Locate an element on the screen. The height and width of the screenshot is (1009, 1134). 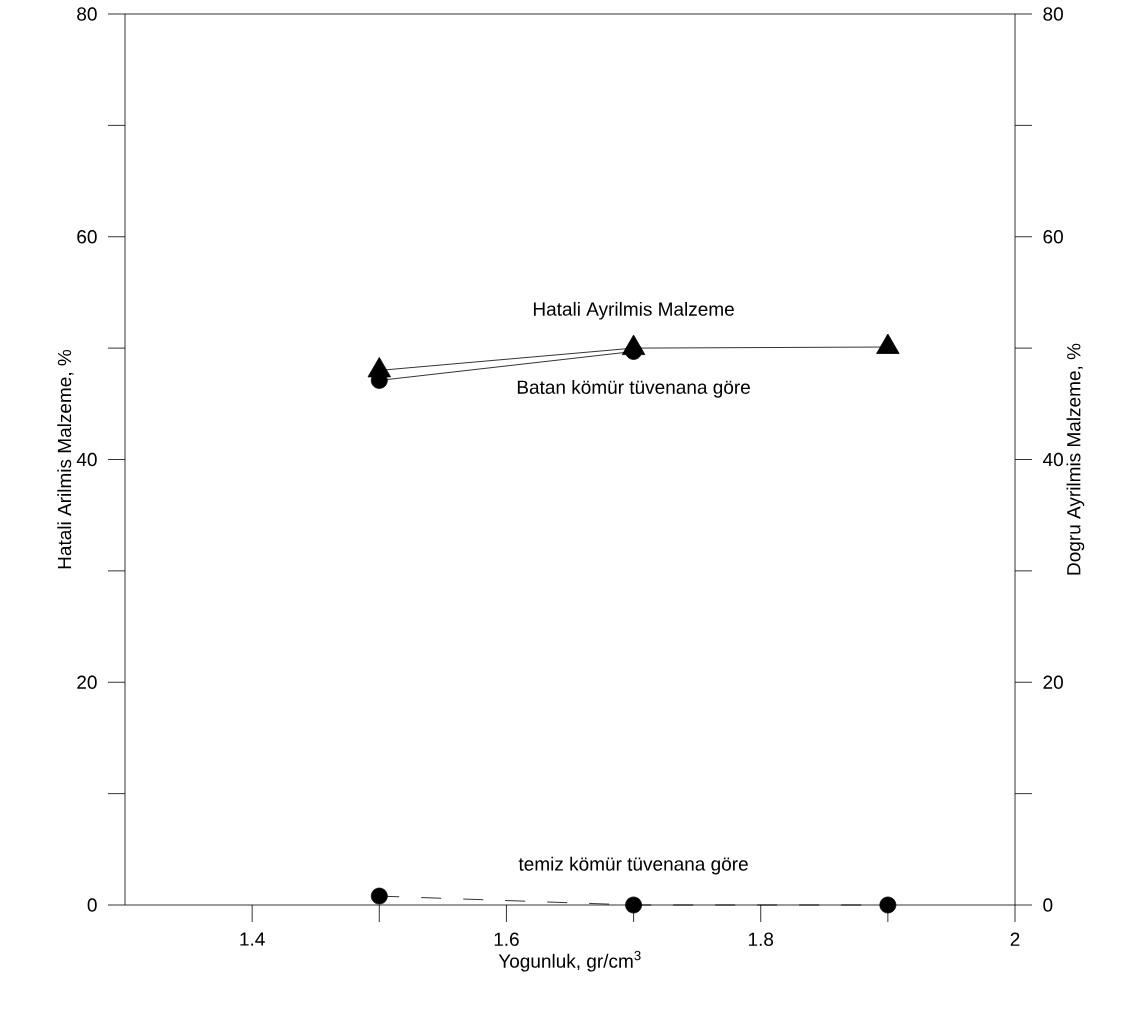
y2-tick-label: 40 is located at coordinates (1052, 459).